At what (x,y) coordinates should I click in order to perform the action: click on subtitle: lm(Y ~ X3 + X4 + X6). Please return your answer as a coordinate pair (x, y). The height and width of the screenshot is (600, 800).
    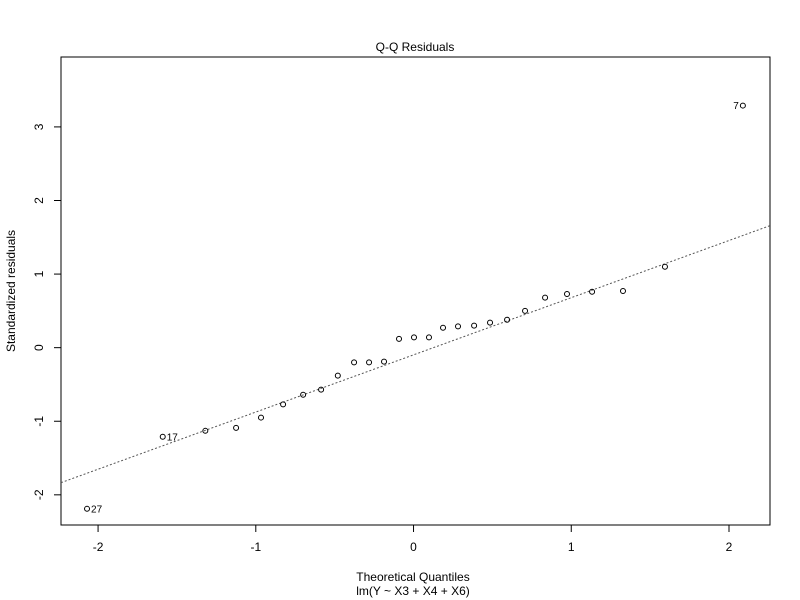
    Looking at the image, I should click on (413, 591).